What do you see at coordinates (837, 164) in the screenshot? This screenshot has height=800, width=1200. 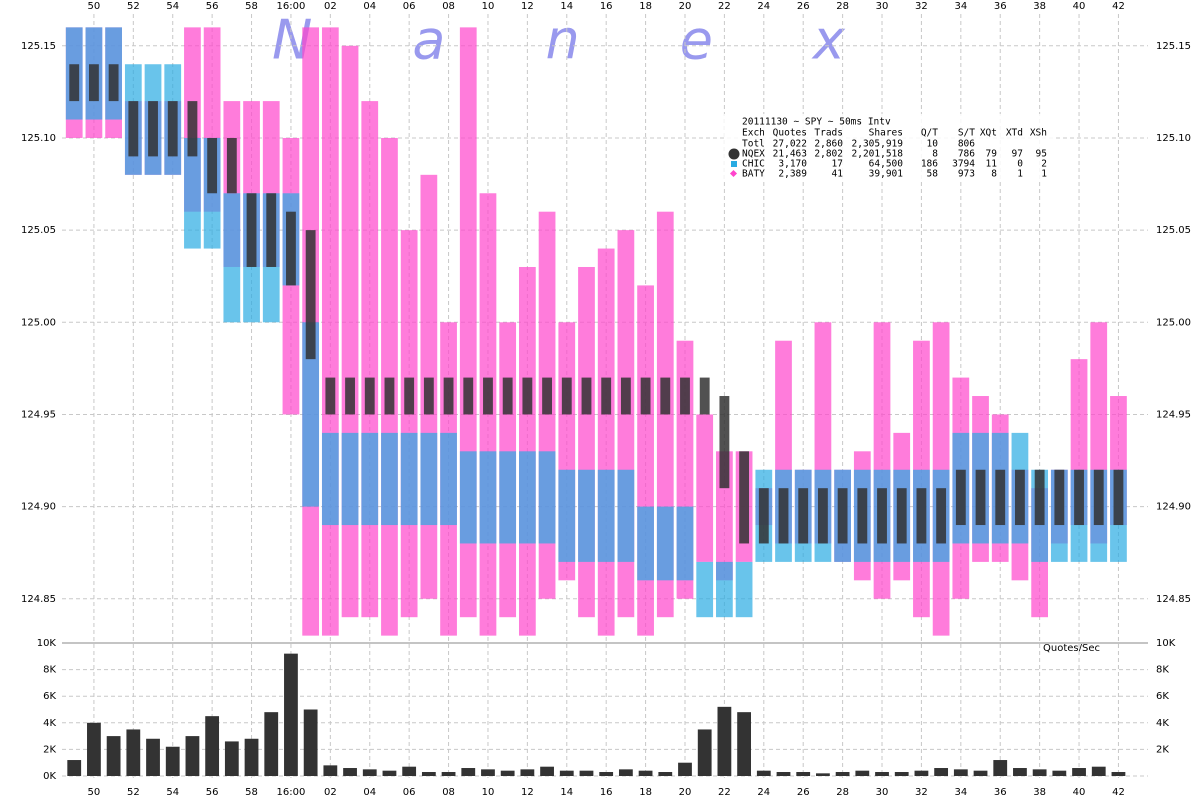 I see `legend-cell: 17` at bounding box center [837, 164].